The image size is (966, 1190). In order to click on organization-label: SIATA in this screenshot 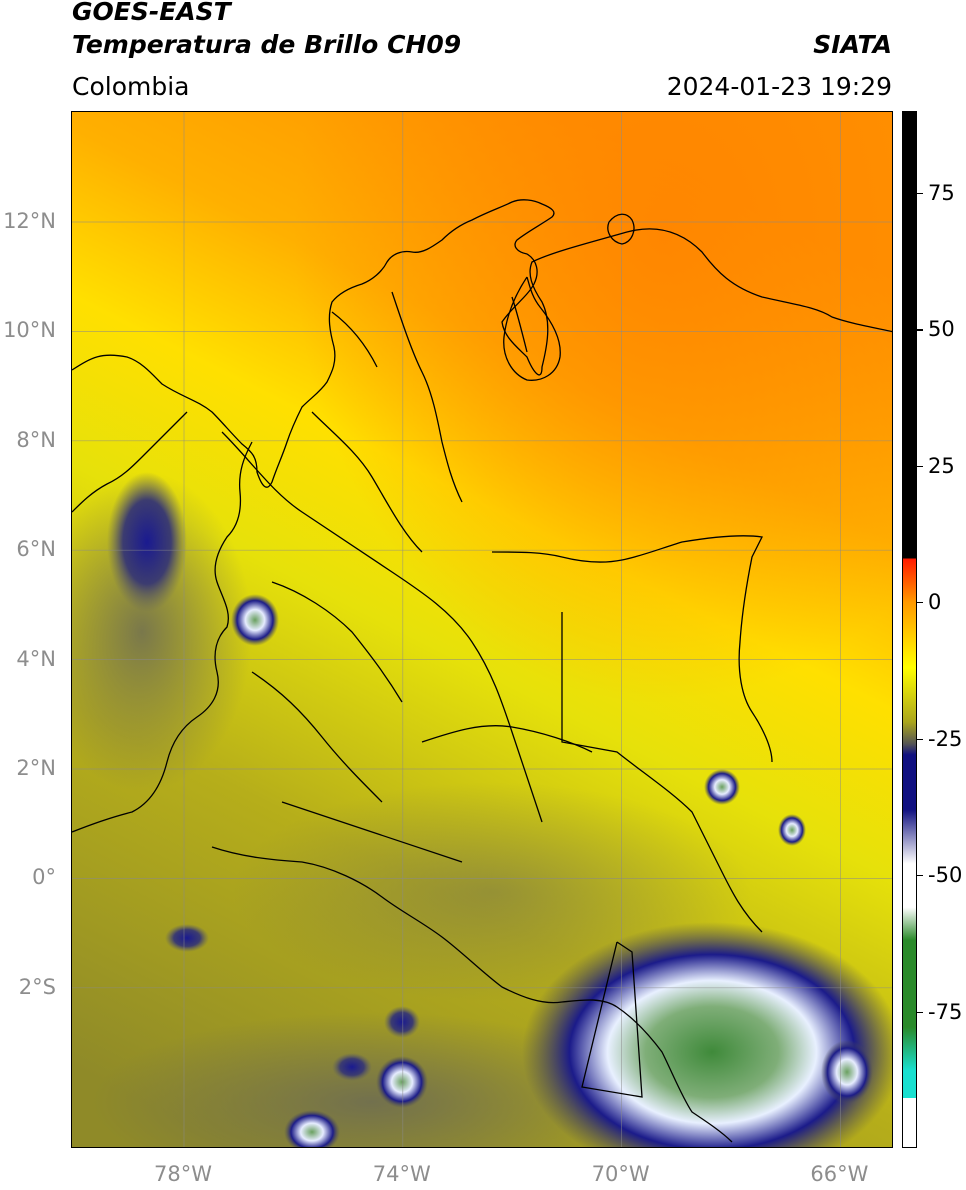, I will do `click(852, 44)`.